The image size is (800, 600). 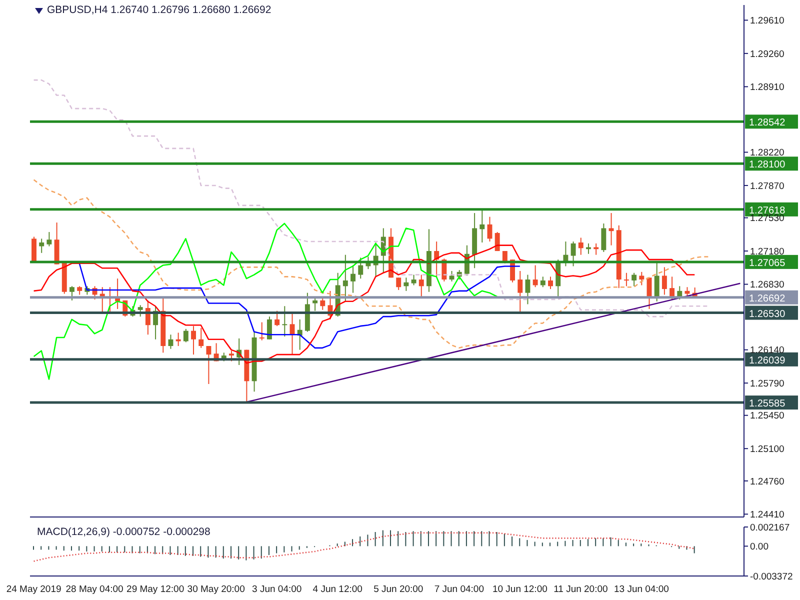 I want to click on x-tick-label: 7 Jun 04:00, so click(x=459, y=589).